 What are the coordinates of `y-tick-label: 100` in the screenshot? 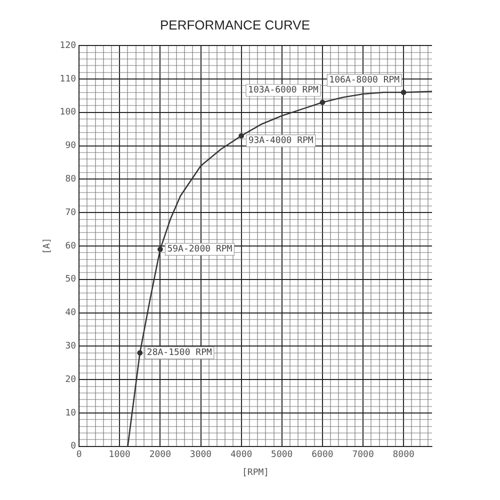 It's located at (68, 113).